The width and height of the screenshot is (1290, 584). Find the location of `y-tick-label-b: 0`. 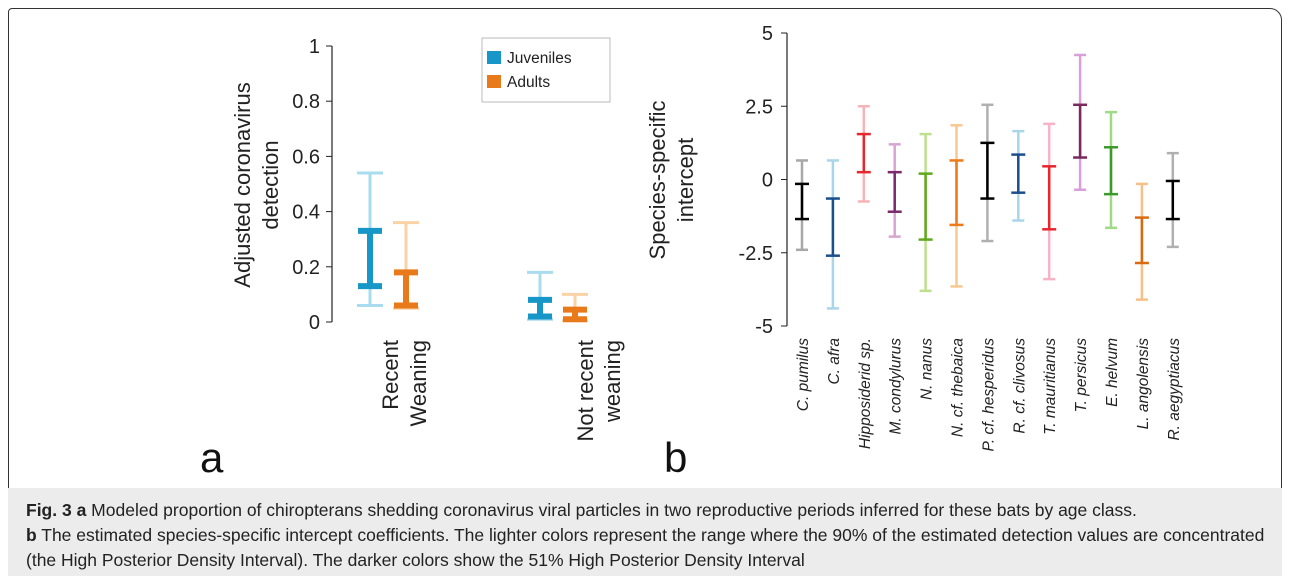

y-tick-label-b: 0 is located at coordinates (767, 181).